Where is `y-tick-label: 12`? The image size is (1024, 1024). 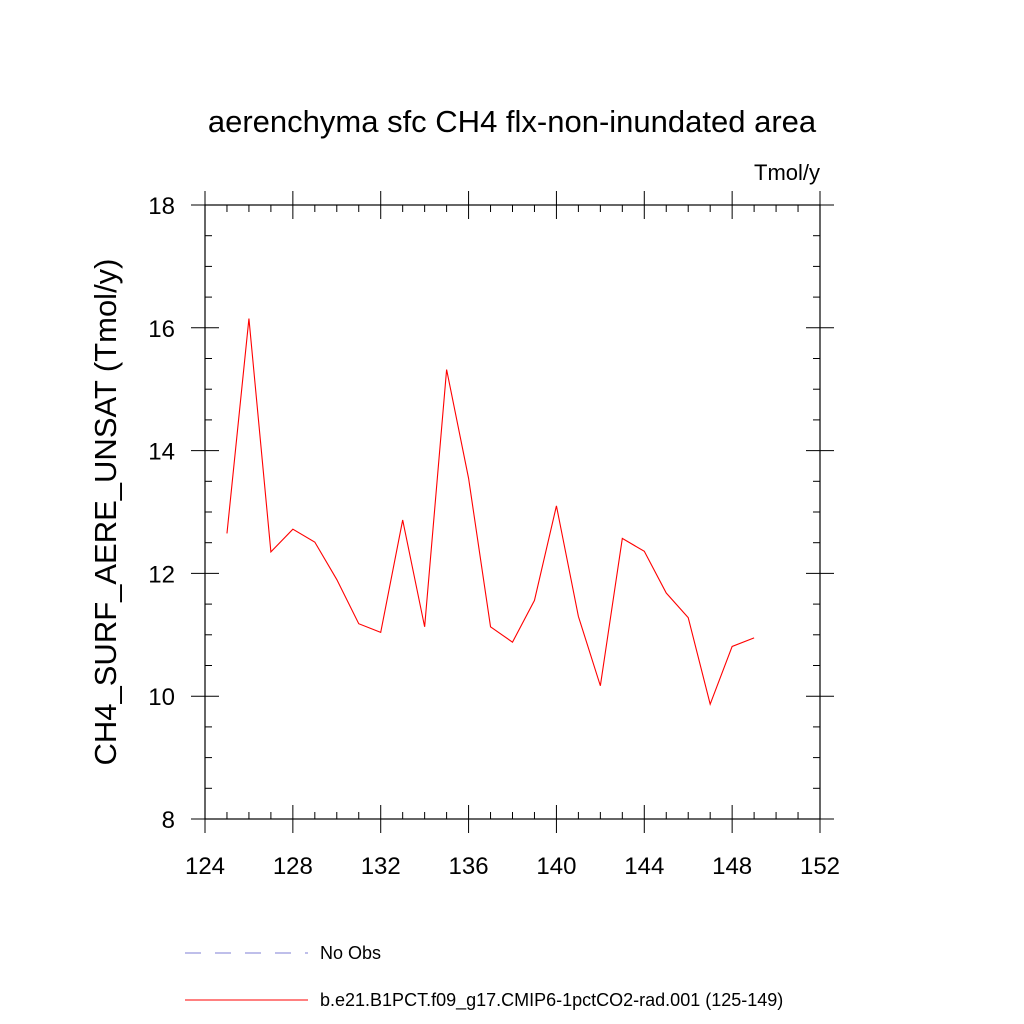 y-tick-label: 12 is located at coordinates (161, 574).